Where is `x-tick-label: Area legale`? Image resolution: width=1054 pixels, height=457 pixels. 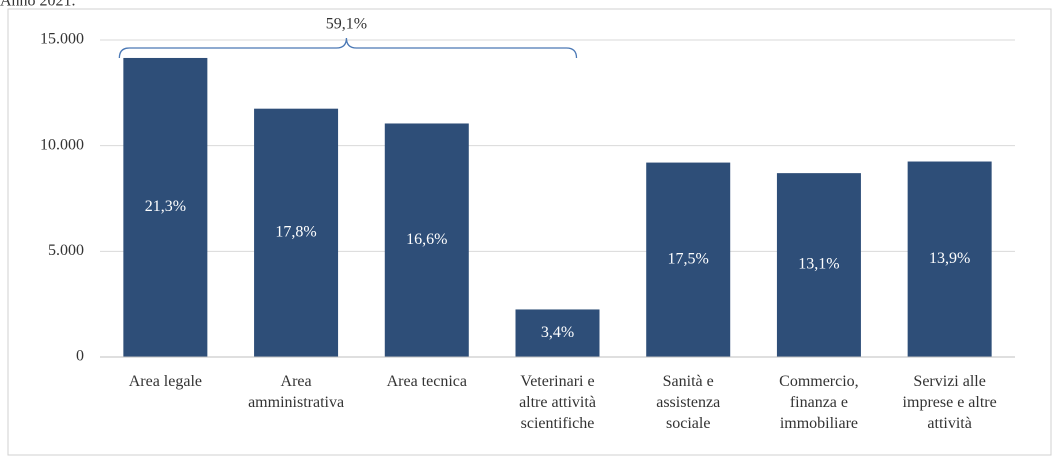
x-tick-label: Area legale is located at coordinates (165, 381).